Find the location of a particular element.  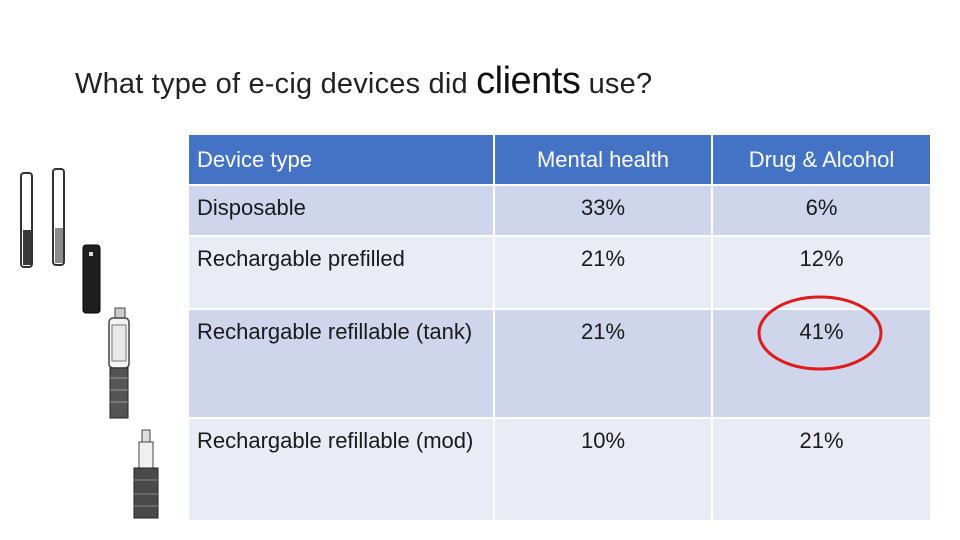

highlight-circle is located at coordinates (820, 333).